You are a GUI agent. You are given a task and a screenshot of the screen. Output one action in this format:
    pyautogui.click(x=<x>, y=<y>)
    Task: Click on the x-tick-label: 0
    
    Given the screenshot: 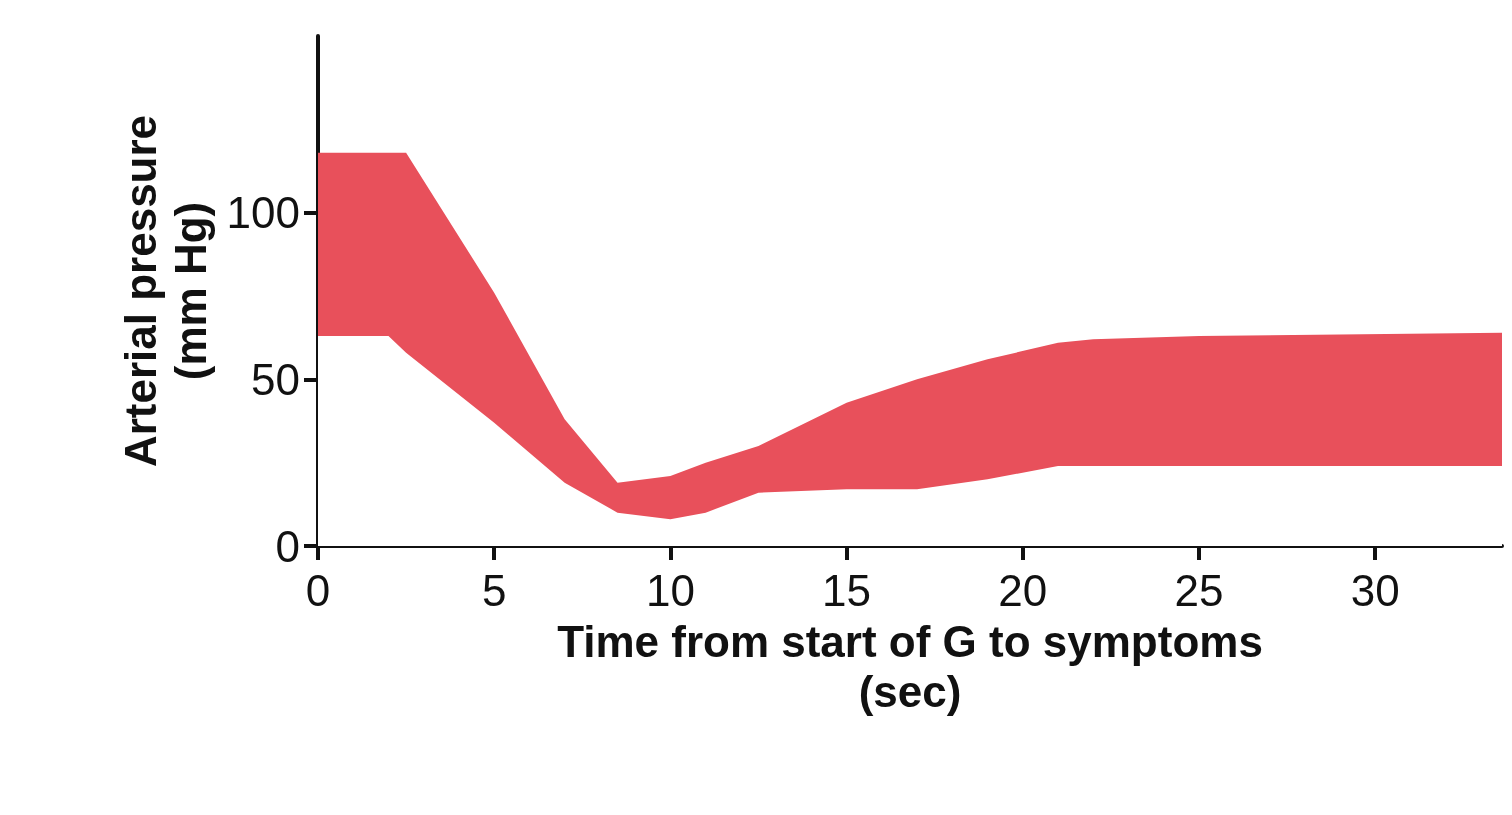 What is the action you would take?
    pyautogui.click(x=318, y=590)
    